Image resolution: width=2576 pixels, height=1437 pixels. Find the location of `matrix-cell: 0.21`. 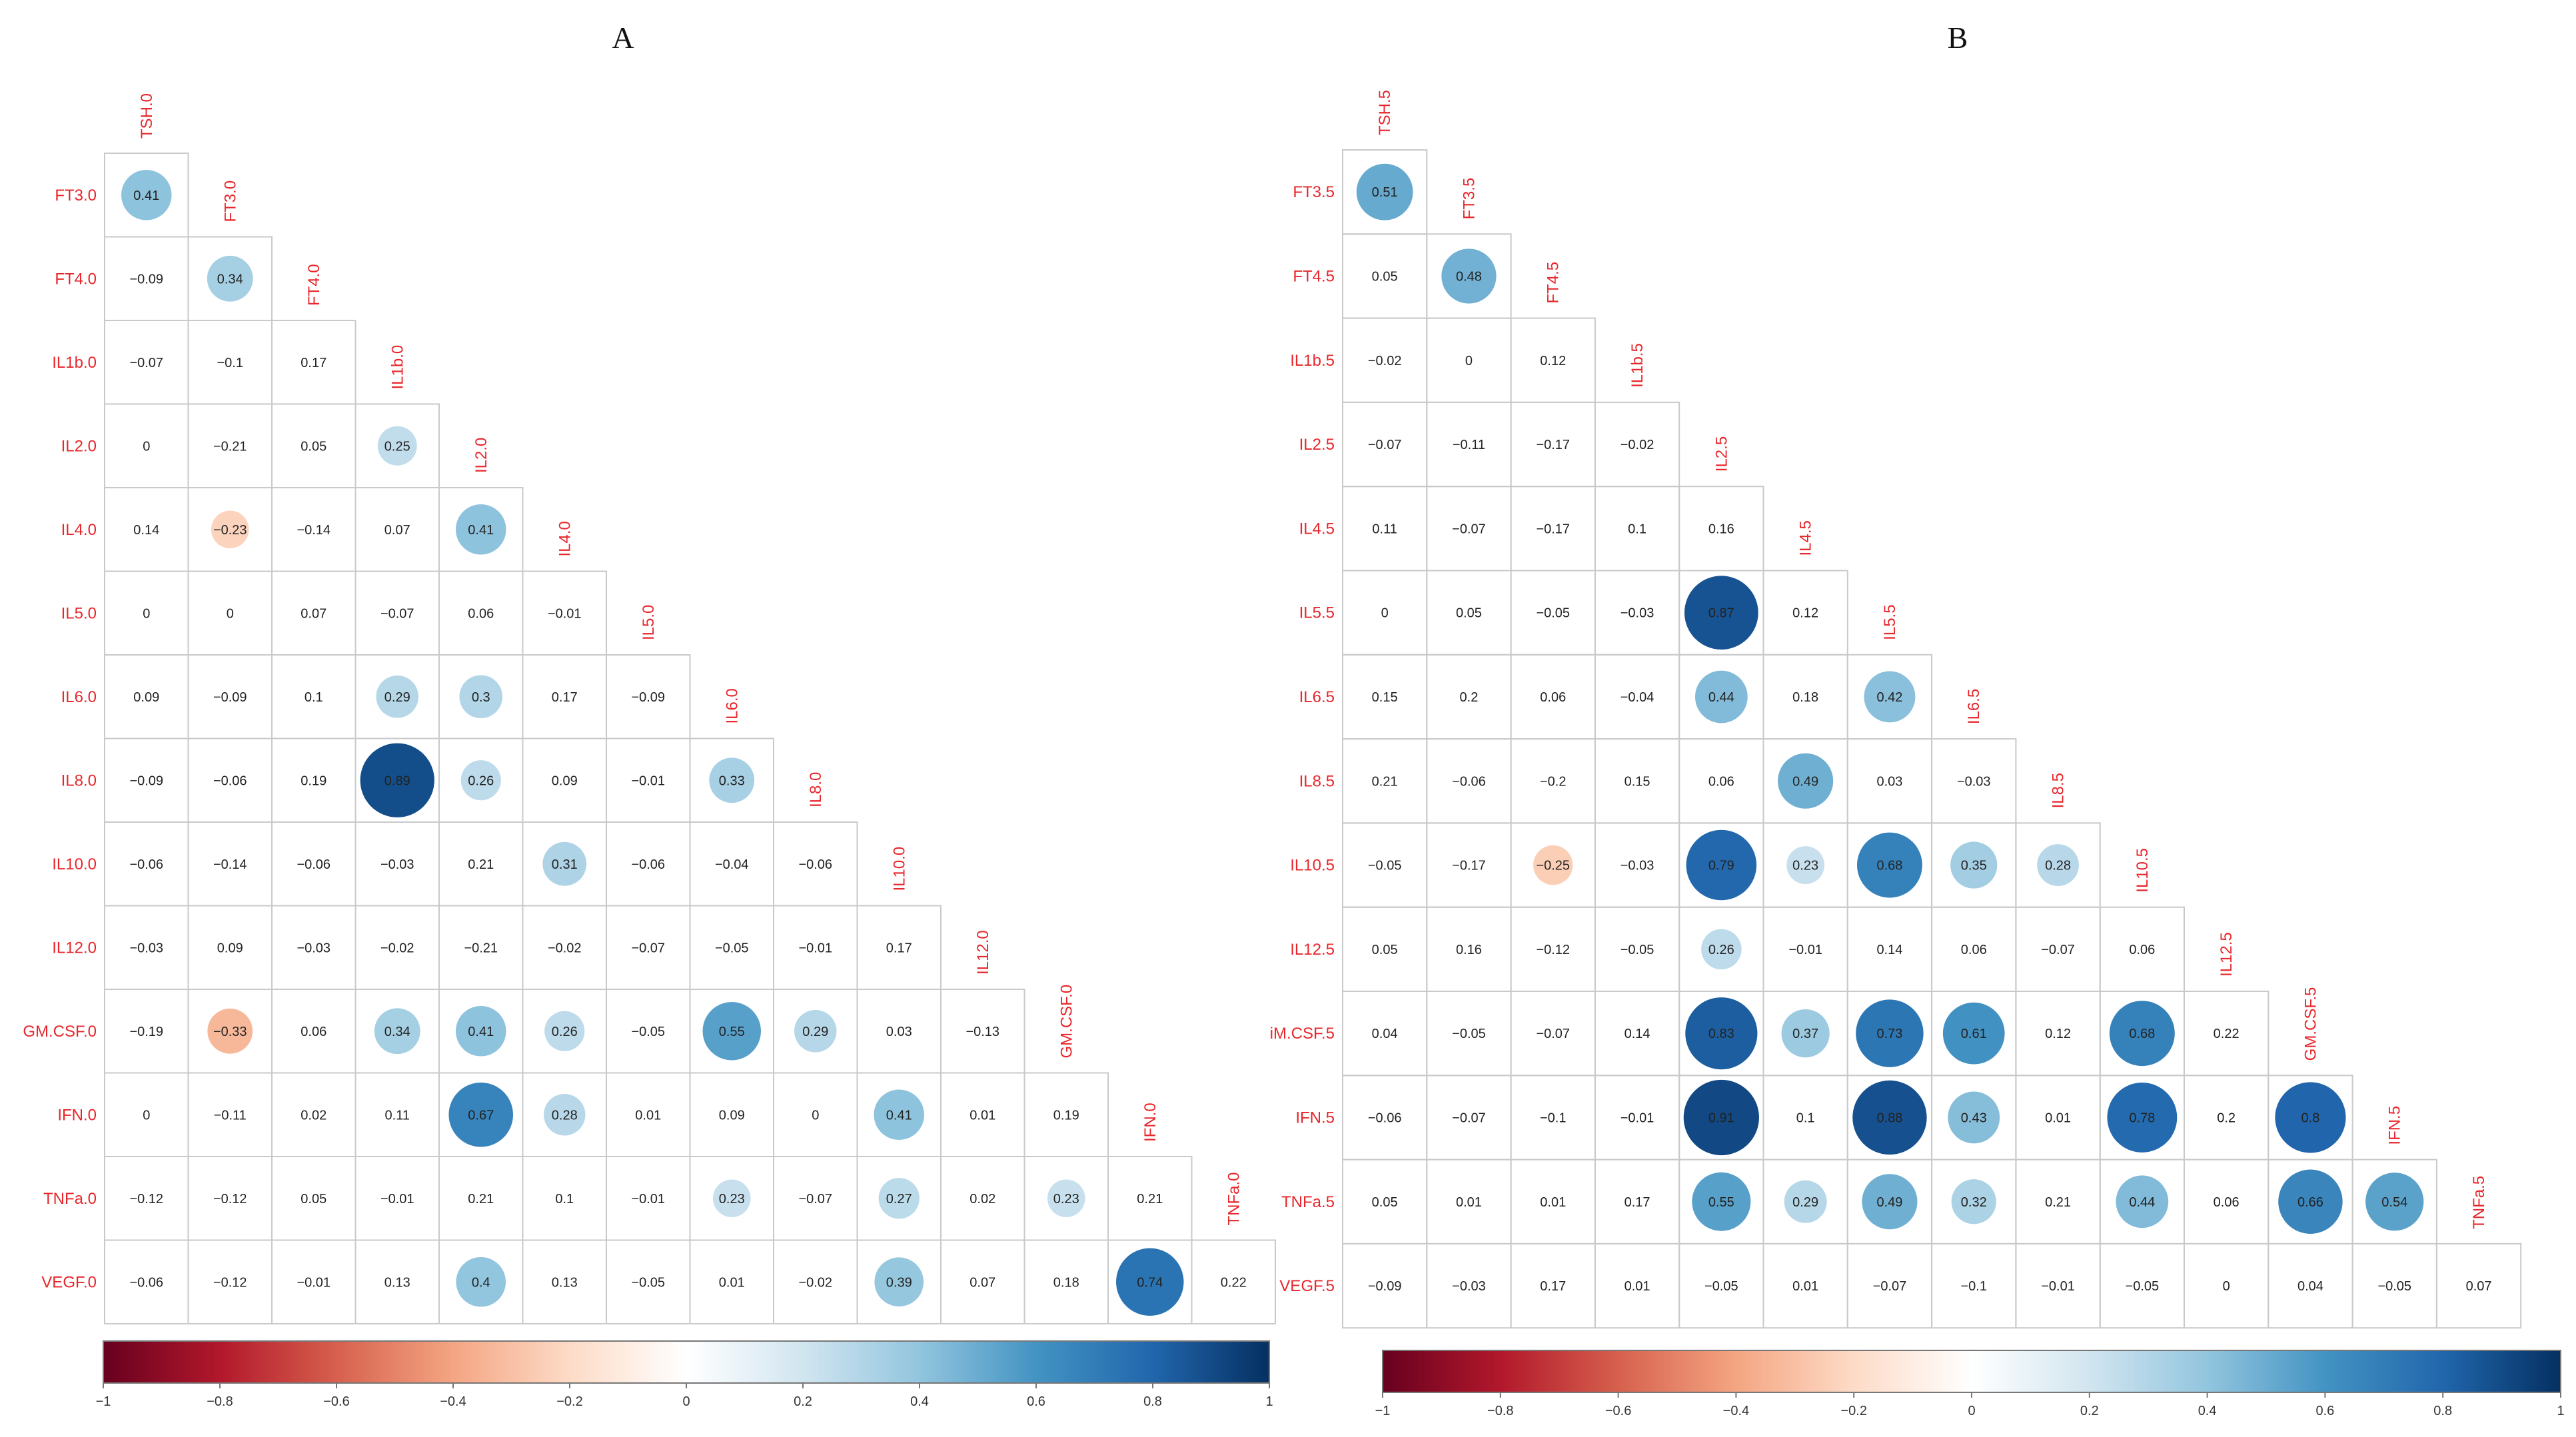

matrix-cell: 0.21 is located at coordinates (1385, 781).